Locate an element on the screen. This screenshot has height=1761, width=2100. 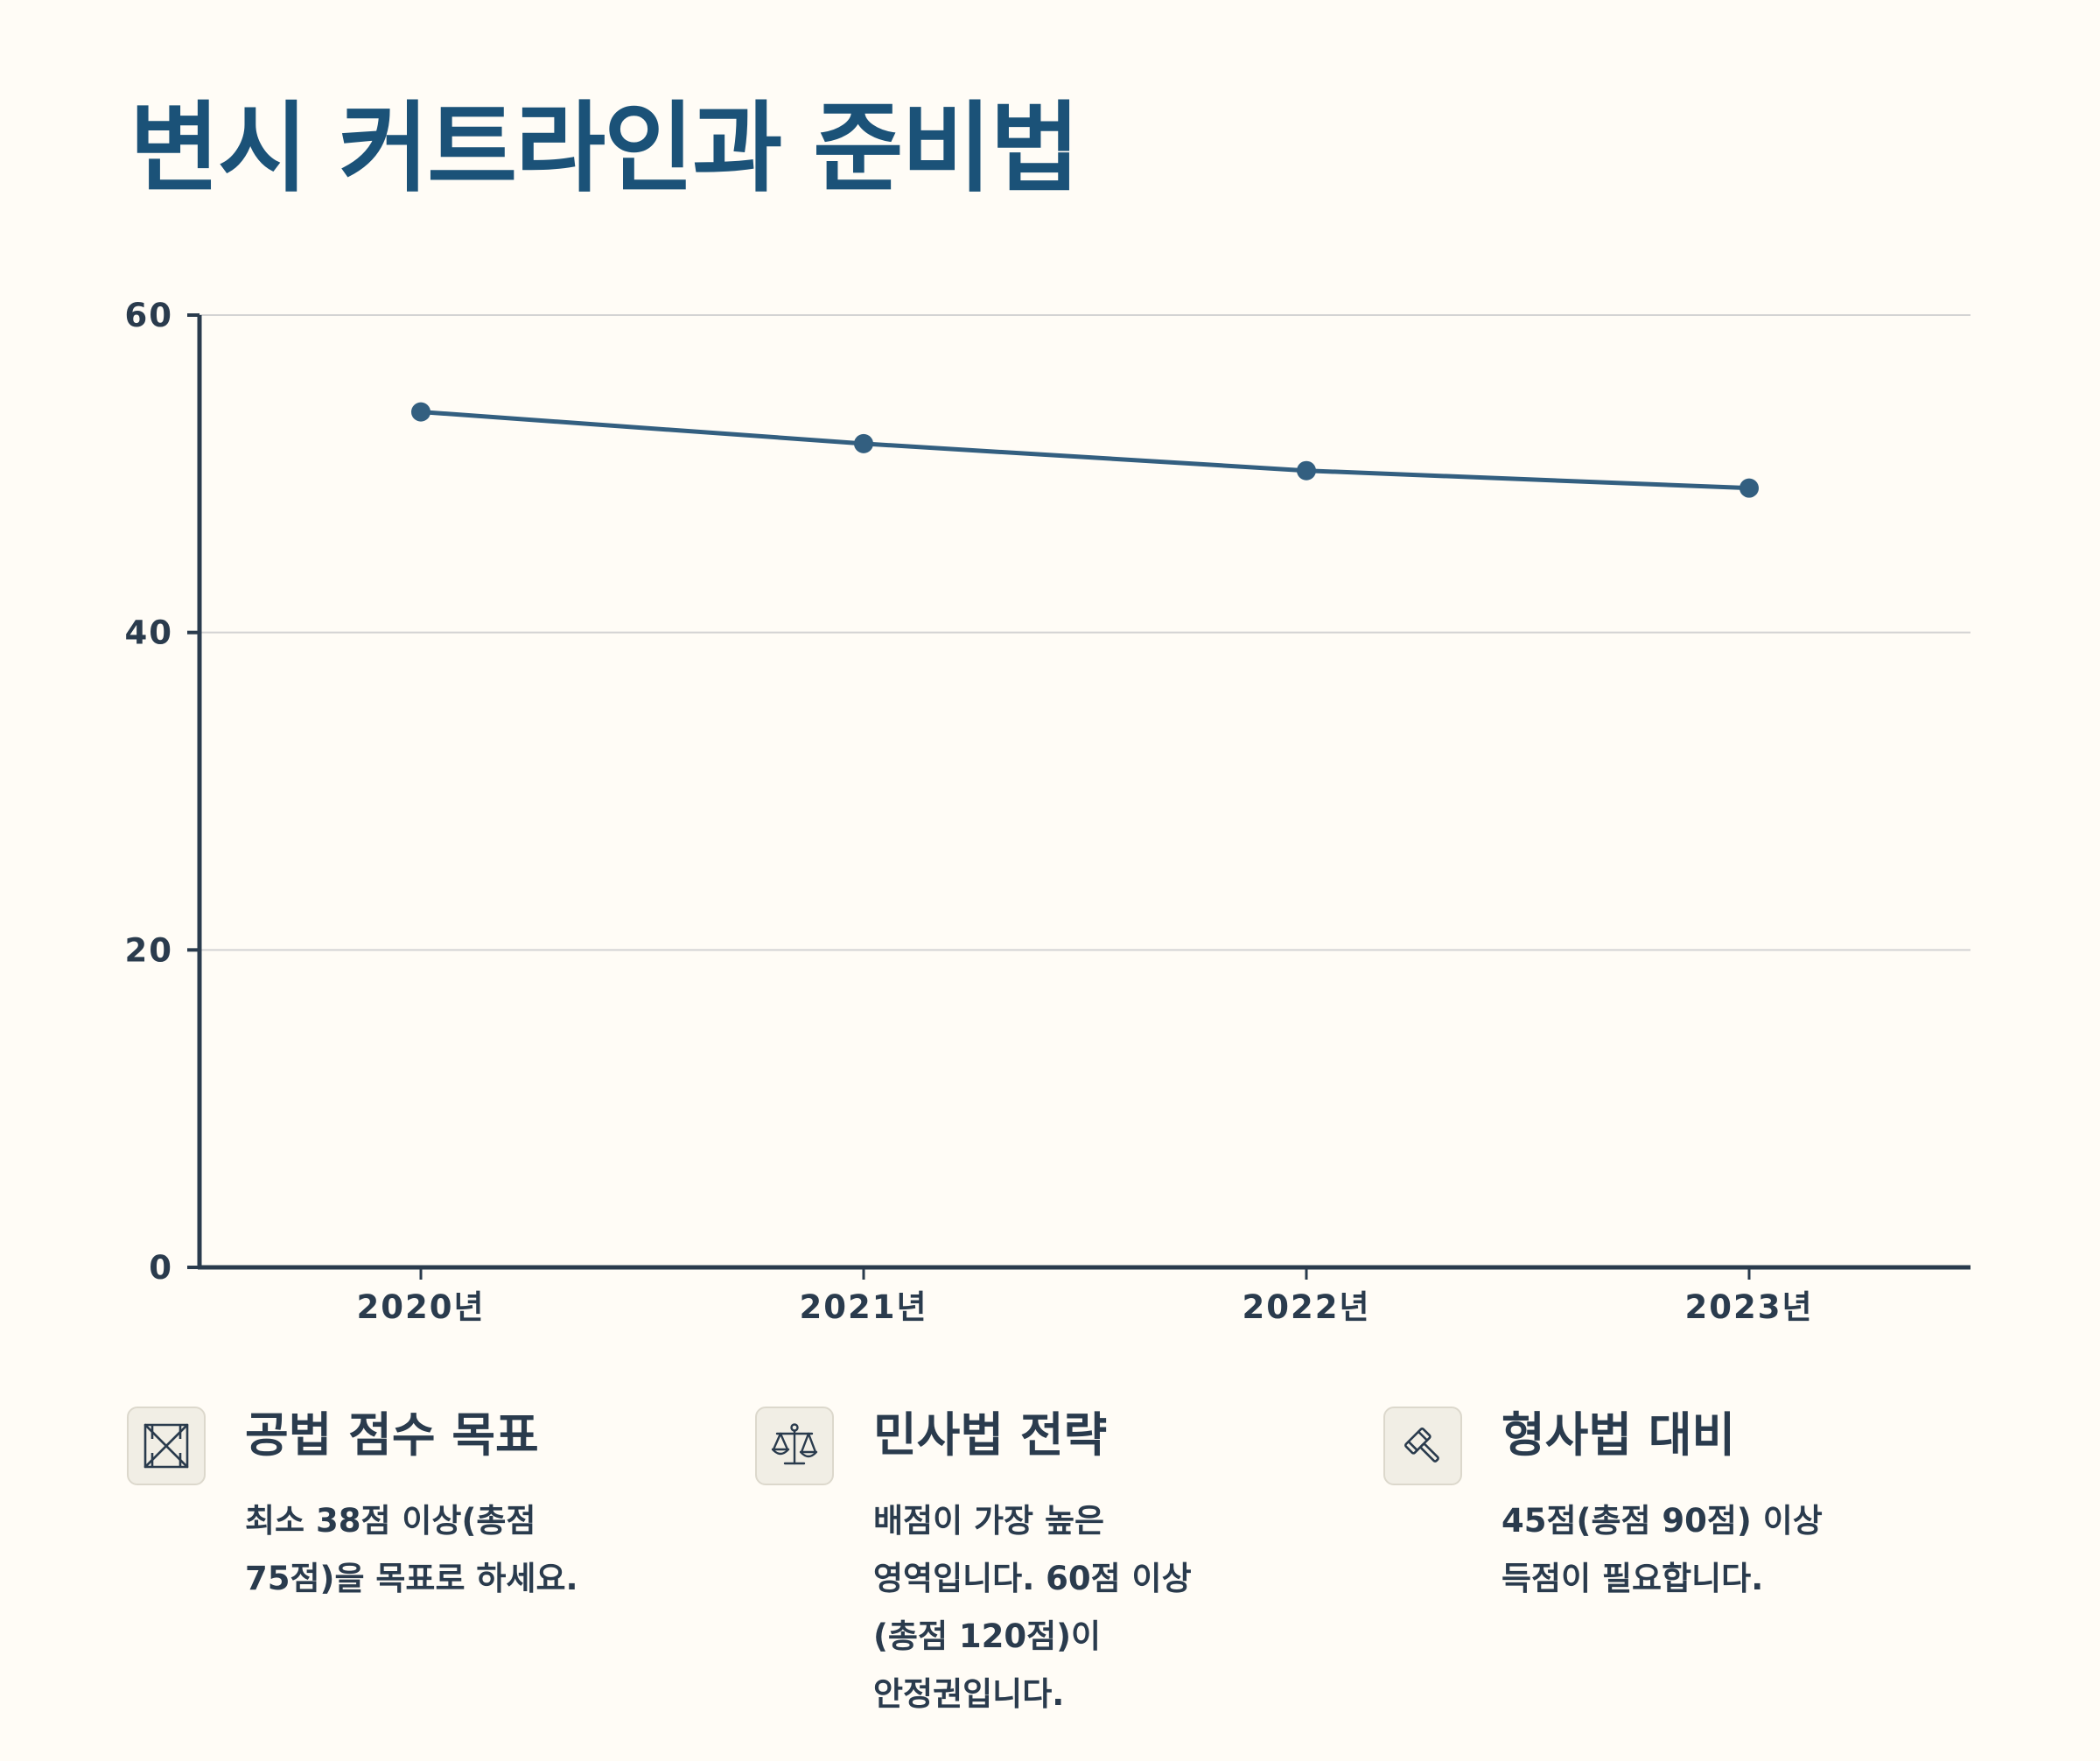
tip-title: 민사법 전략 is located at coordinates (990, 1435).